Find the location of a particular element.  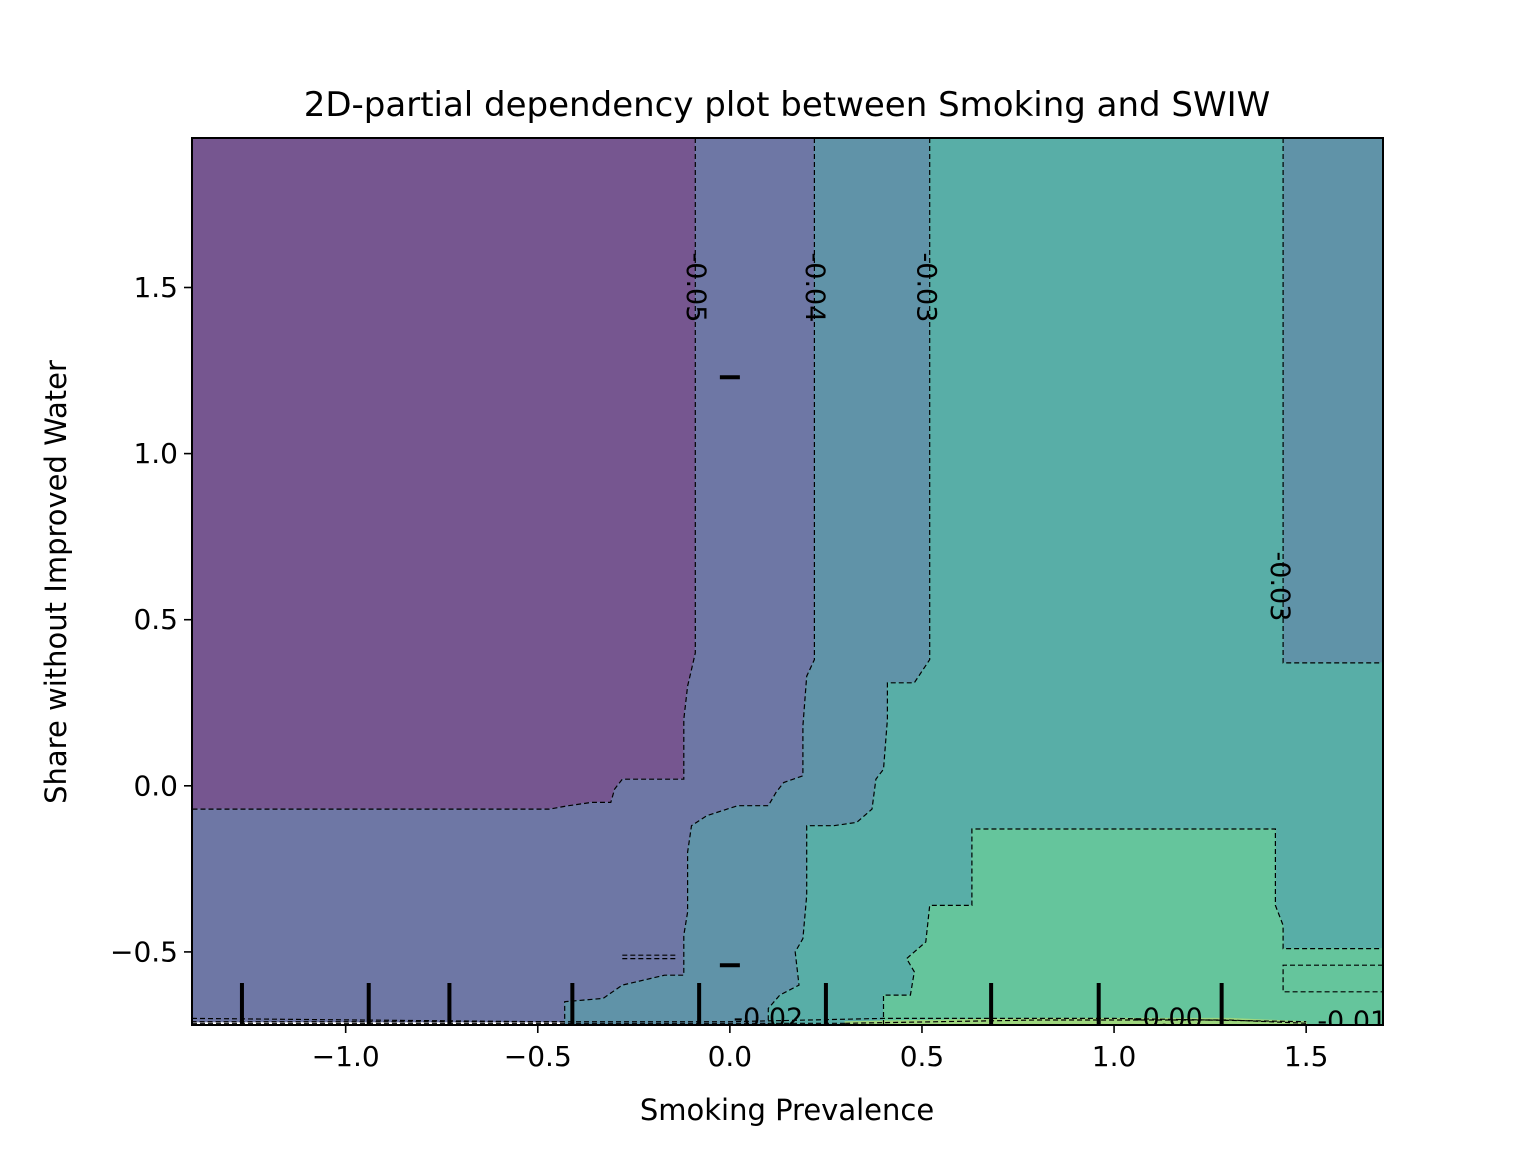

x-tick-label: −1.0 is located at coordinates (346, 1056).